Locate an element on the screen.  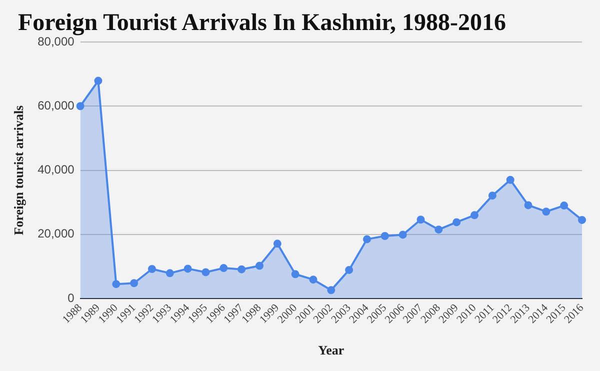
y-axis-title: Foreign tourist arrivals is located at coordinates (18, 170).